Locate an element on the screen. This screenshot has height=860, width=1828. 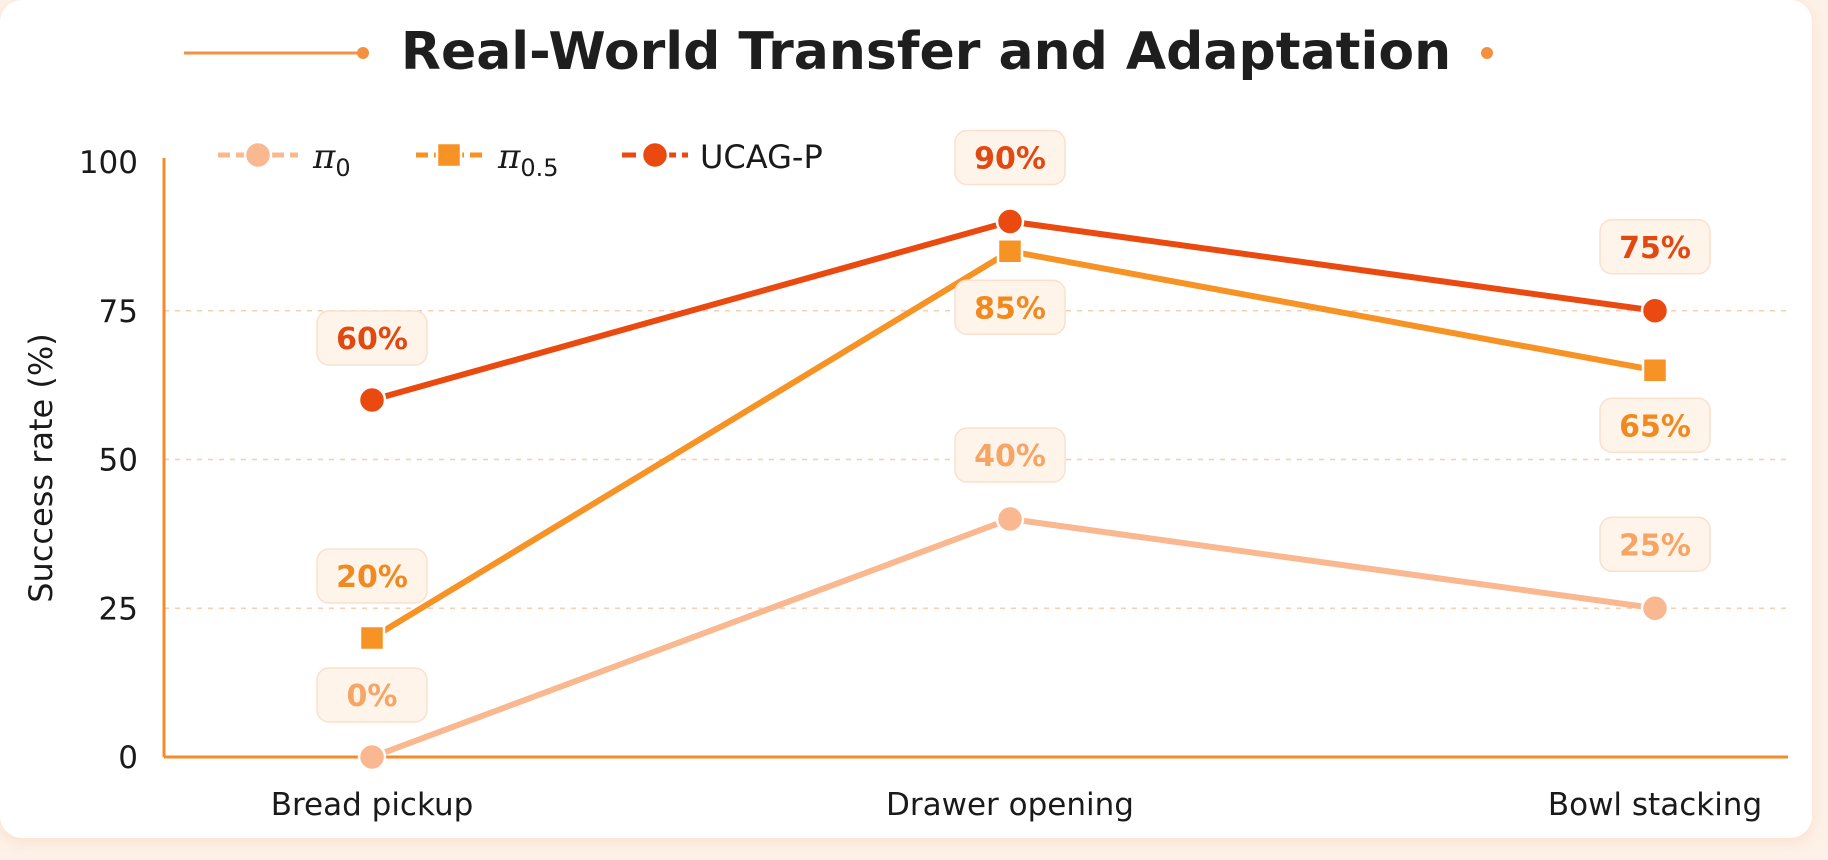
legend-item-pi0: π0 is located at coordinates (284, 159).